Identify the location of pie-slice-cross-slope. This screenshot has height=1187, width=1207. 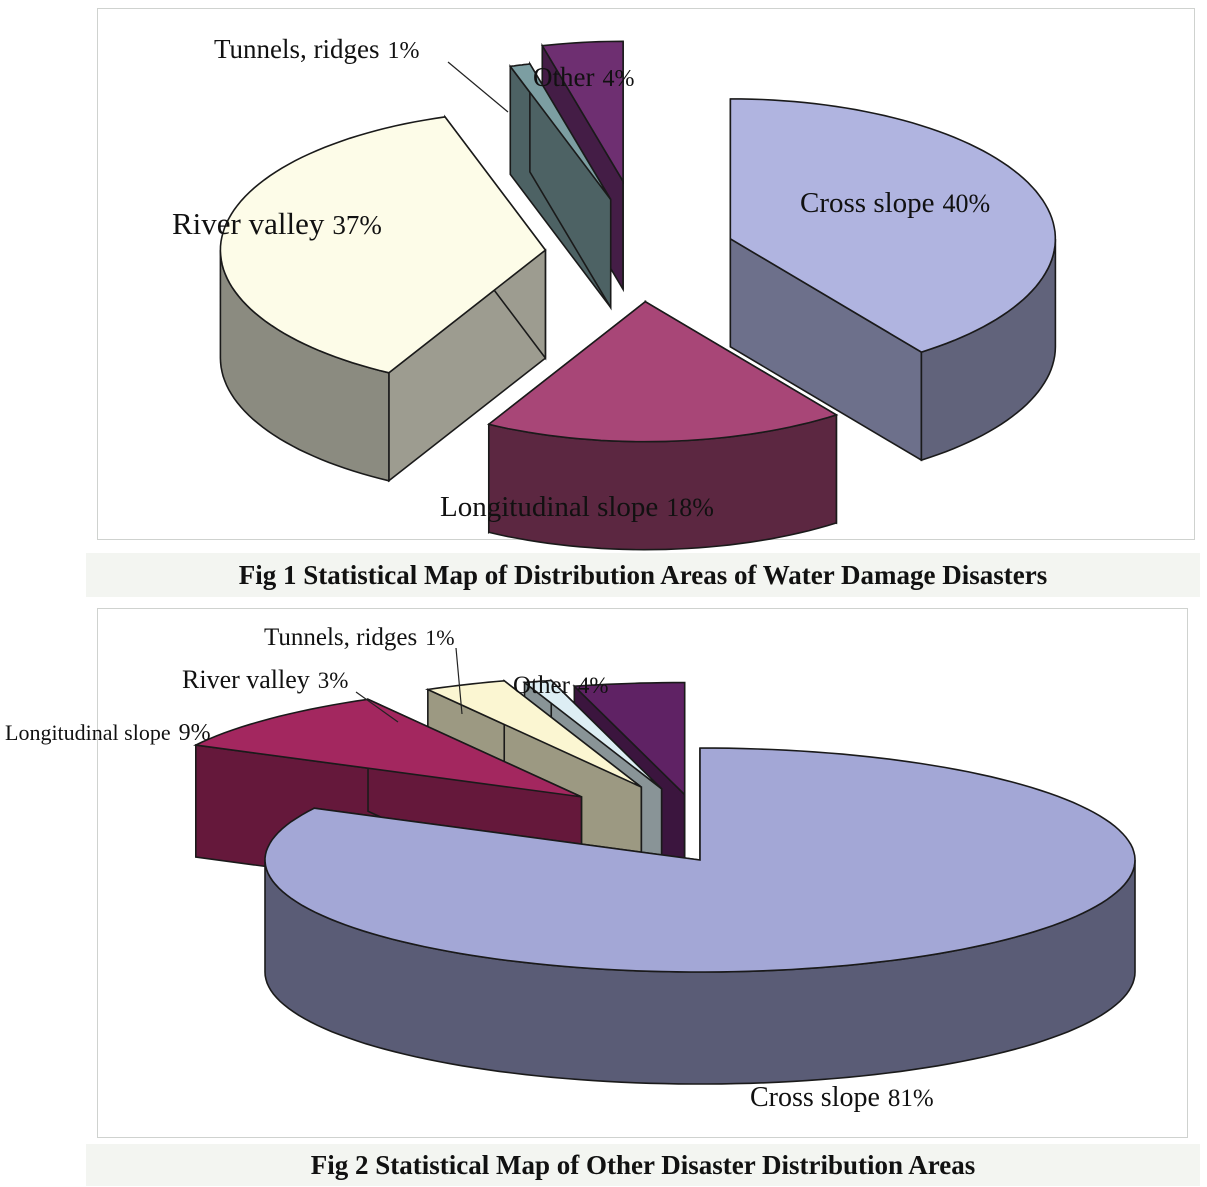
(893, 280).